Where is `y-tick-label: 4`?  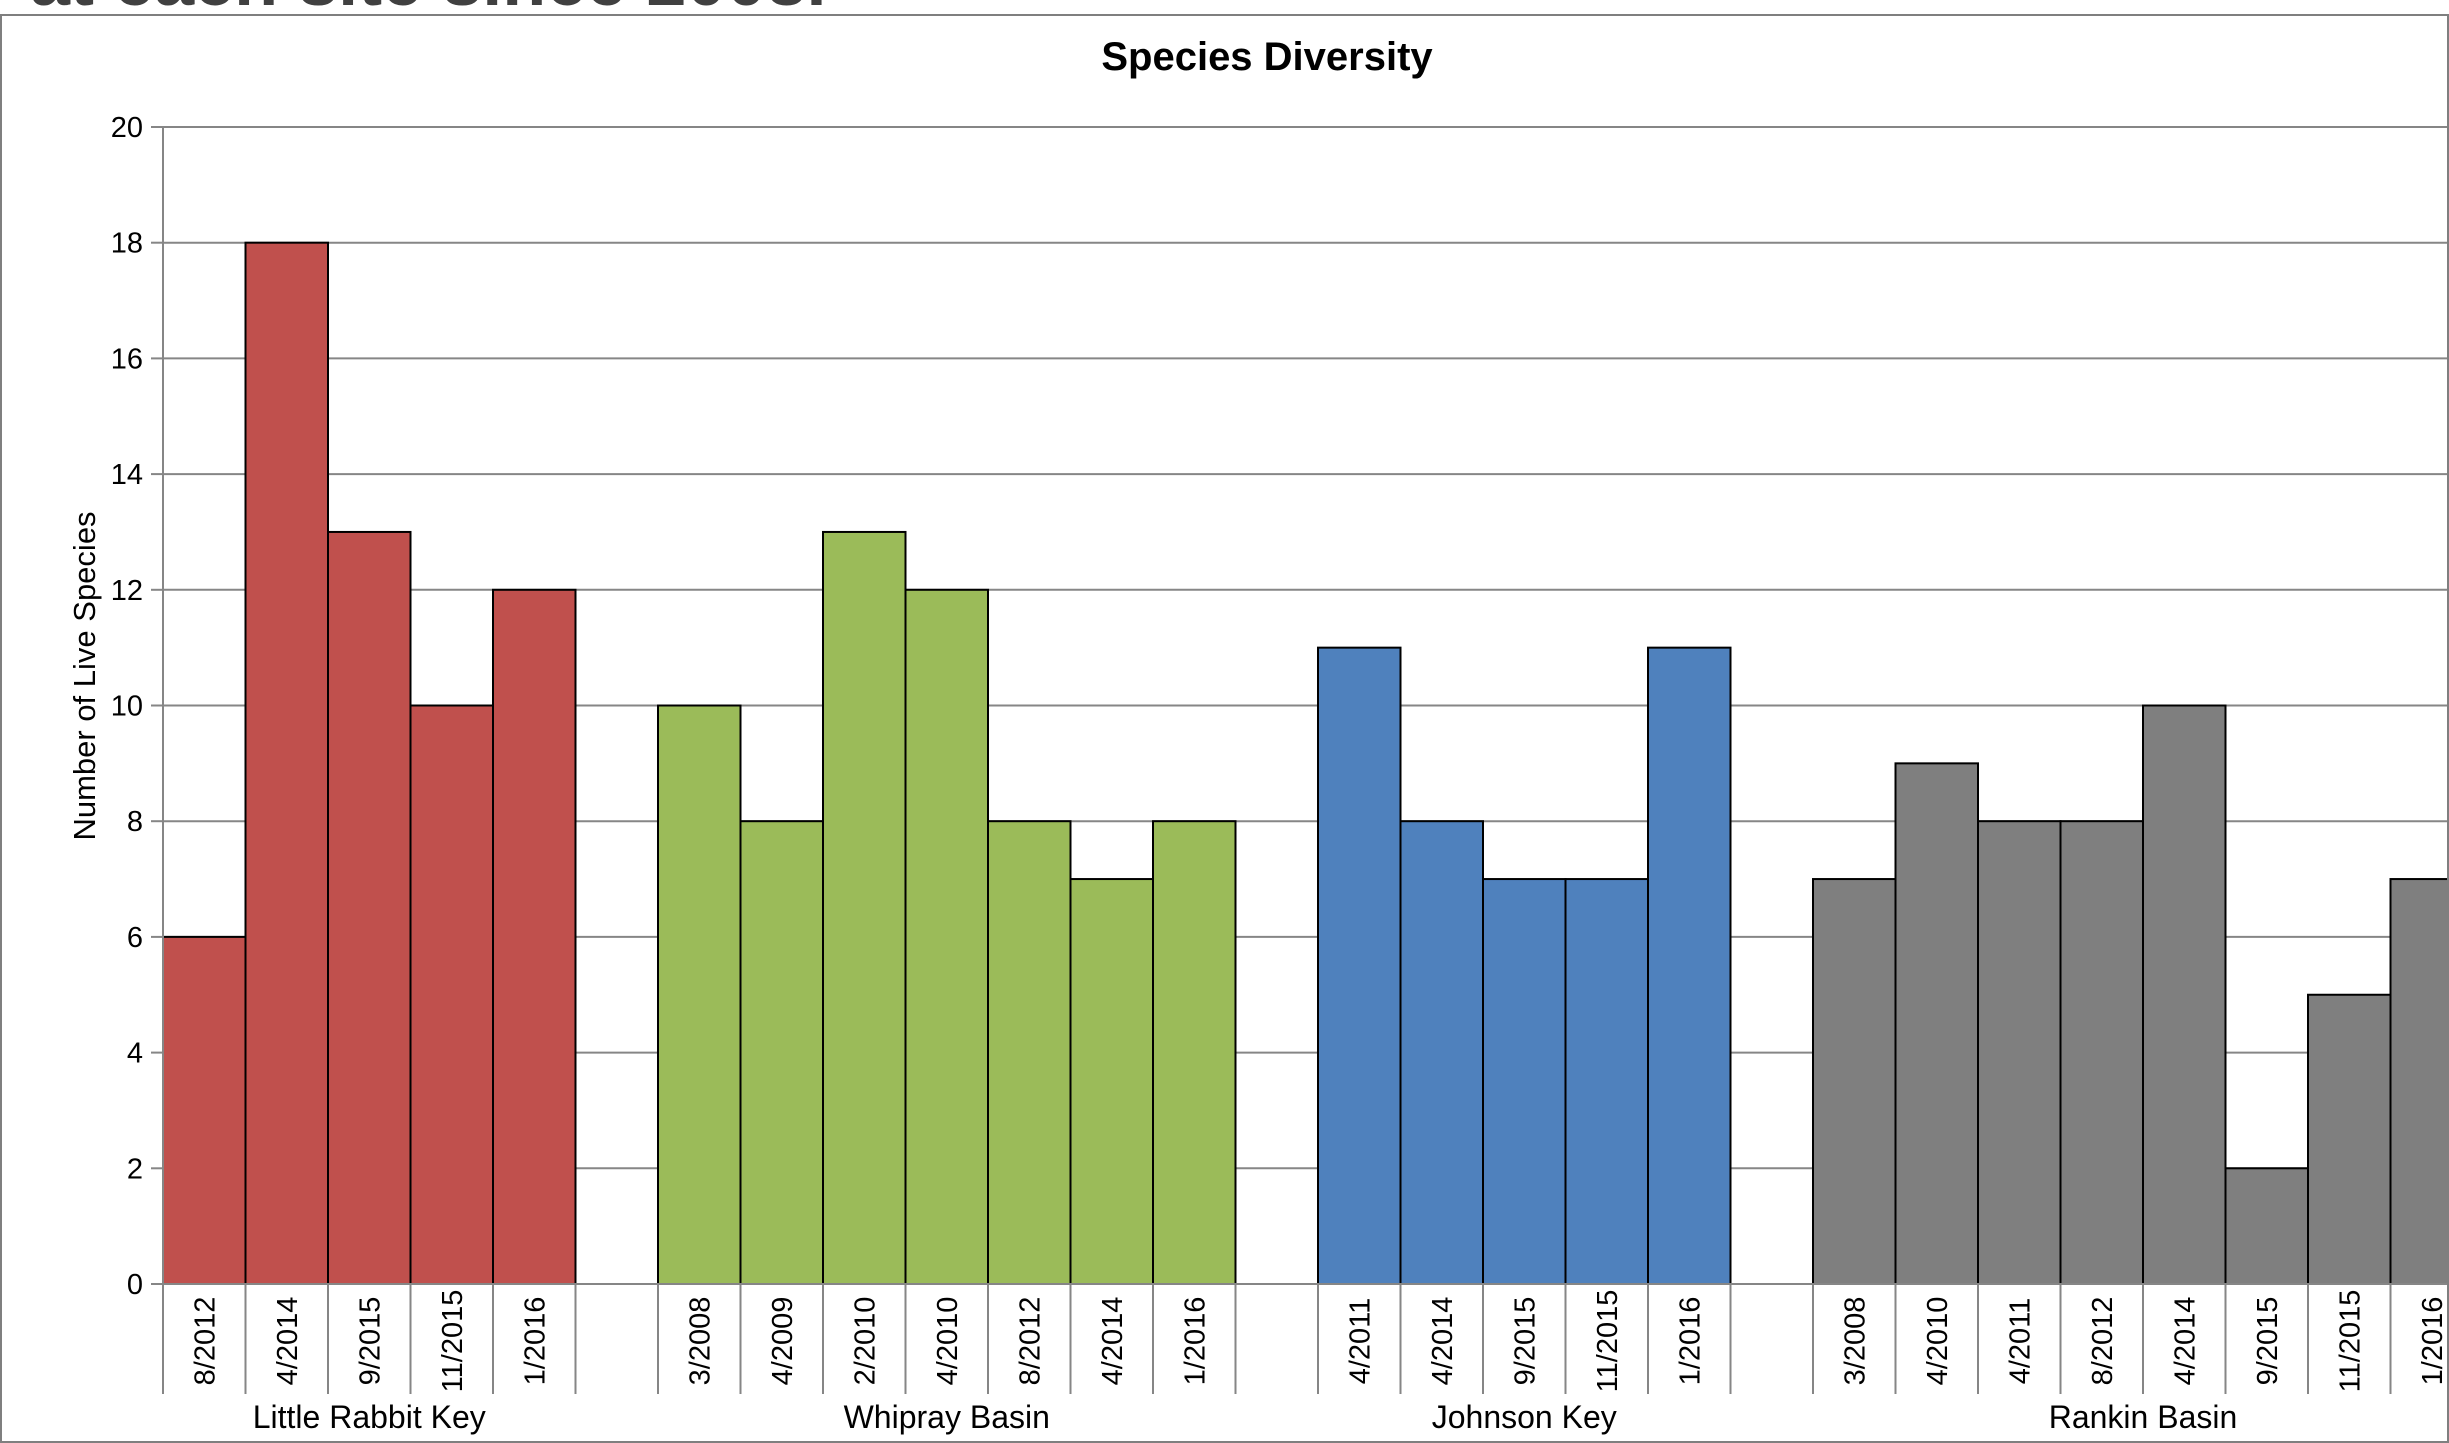 y-tick-label: 4 is located at coordinates (135, 1054).